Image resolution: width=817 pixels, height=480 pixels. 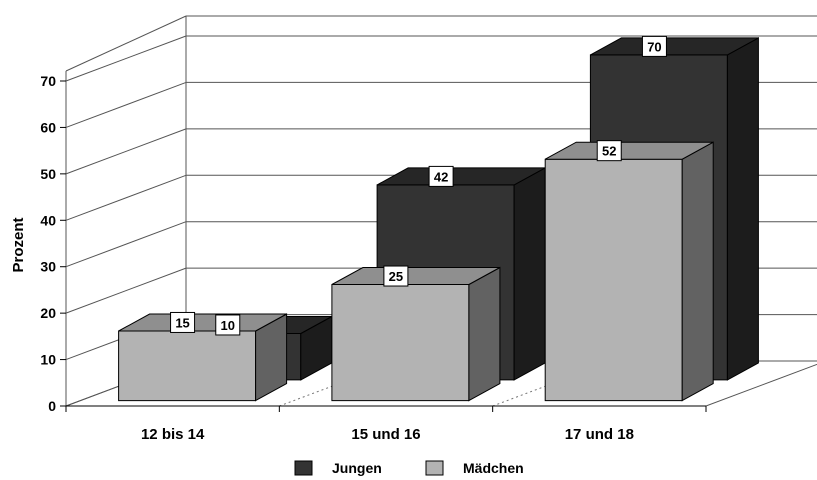 I want to click on legend-label: Mädchen, so click(x=493, y=468).